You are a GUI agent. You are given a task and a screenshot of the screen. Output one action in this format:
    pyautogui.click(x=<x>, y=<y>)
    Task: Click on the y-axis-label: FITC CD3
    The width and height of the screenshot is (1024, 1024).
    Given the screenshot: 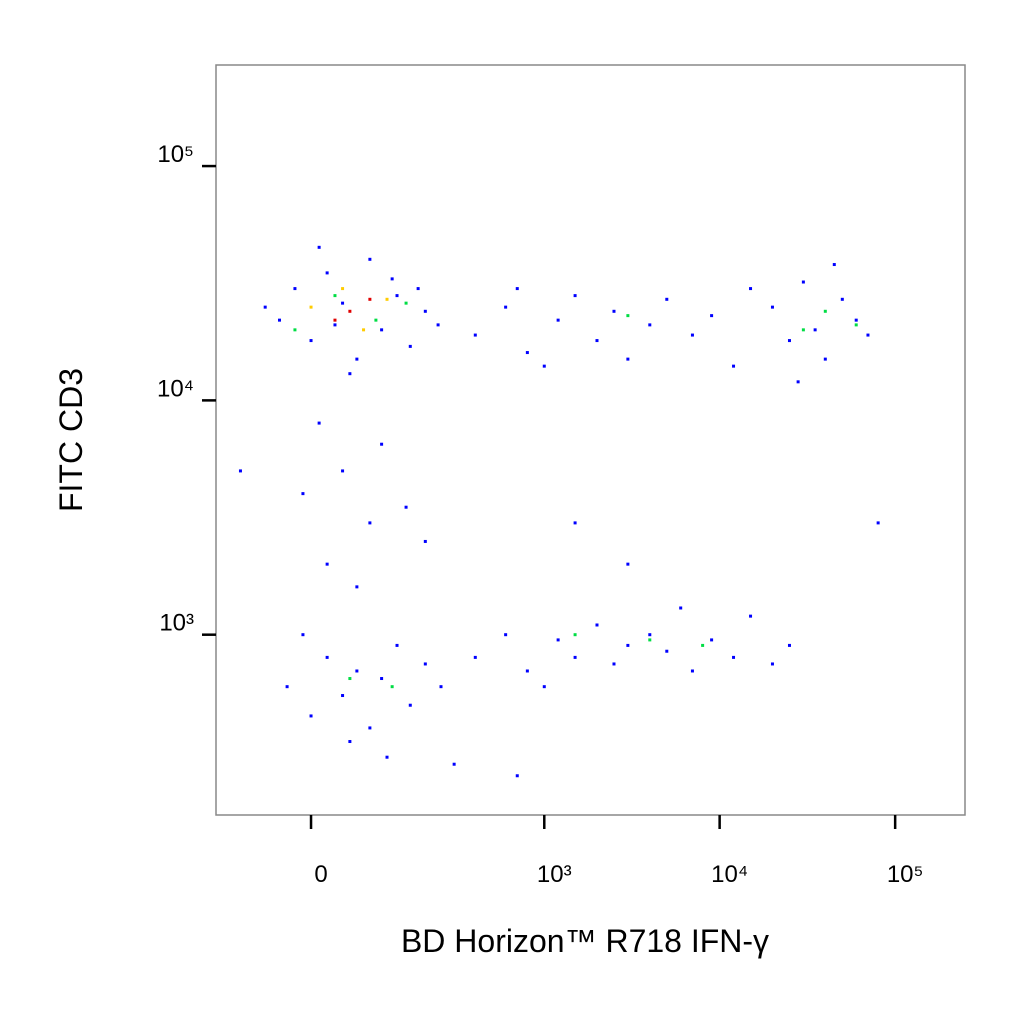 What is the action you would take?
    pyautogui.click(x=71, y=440)
    